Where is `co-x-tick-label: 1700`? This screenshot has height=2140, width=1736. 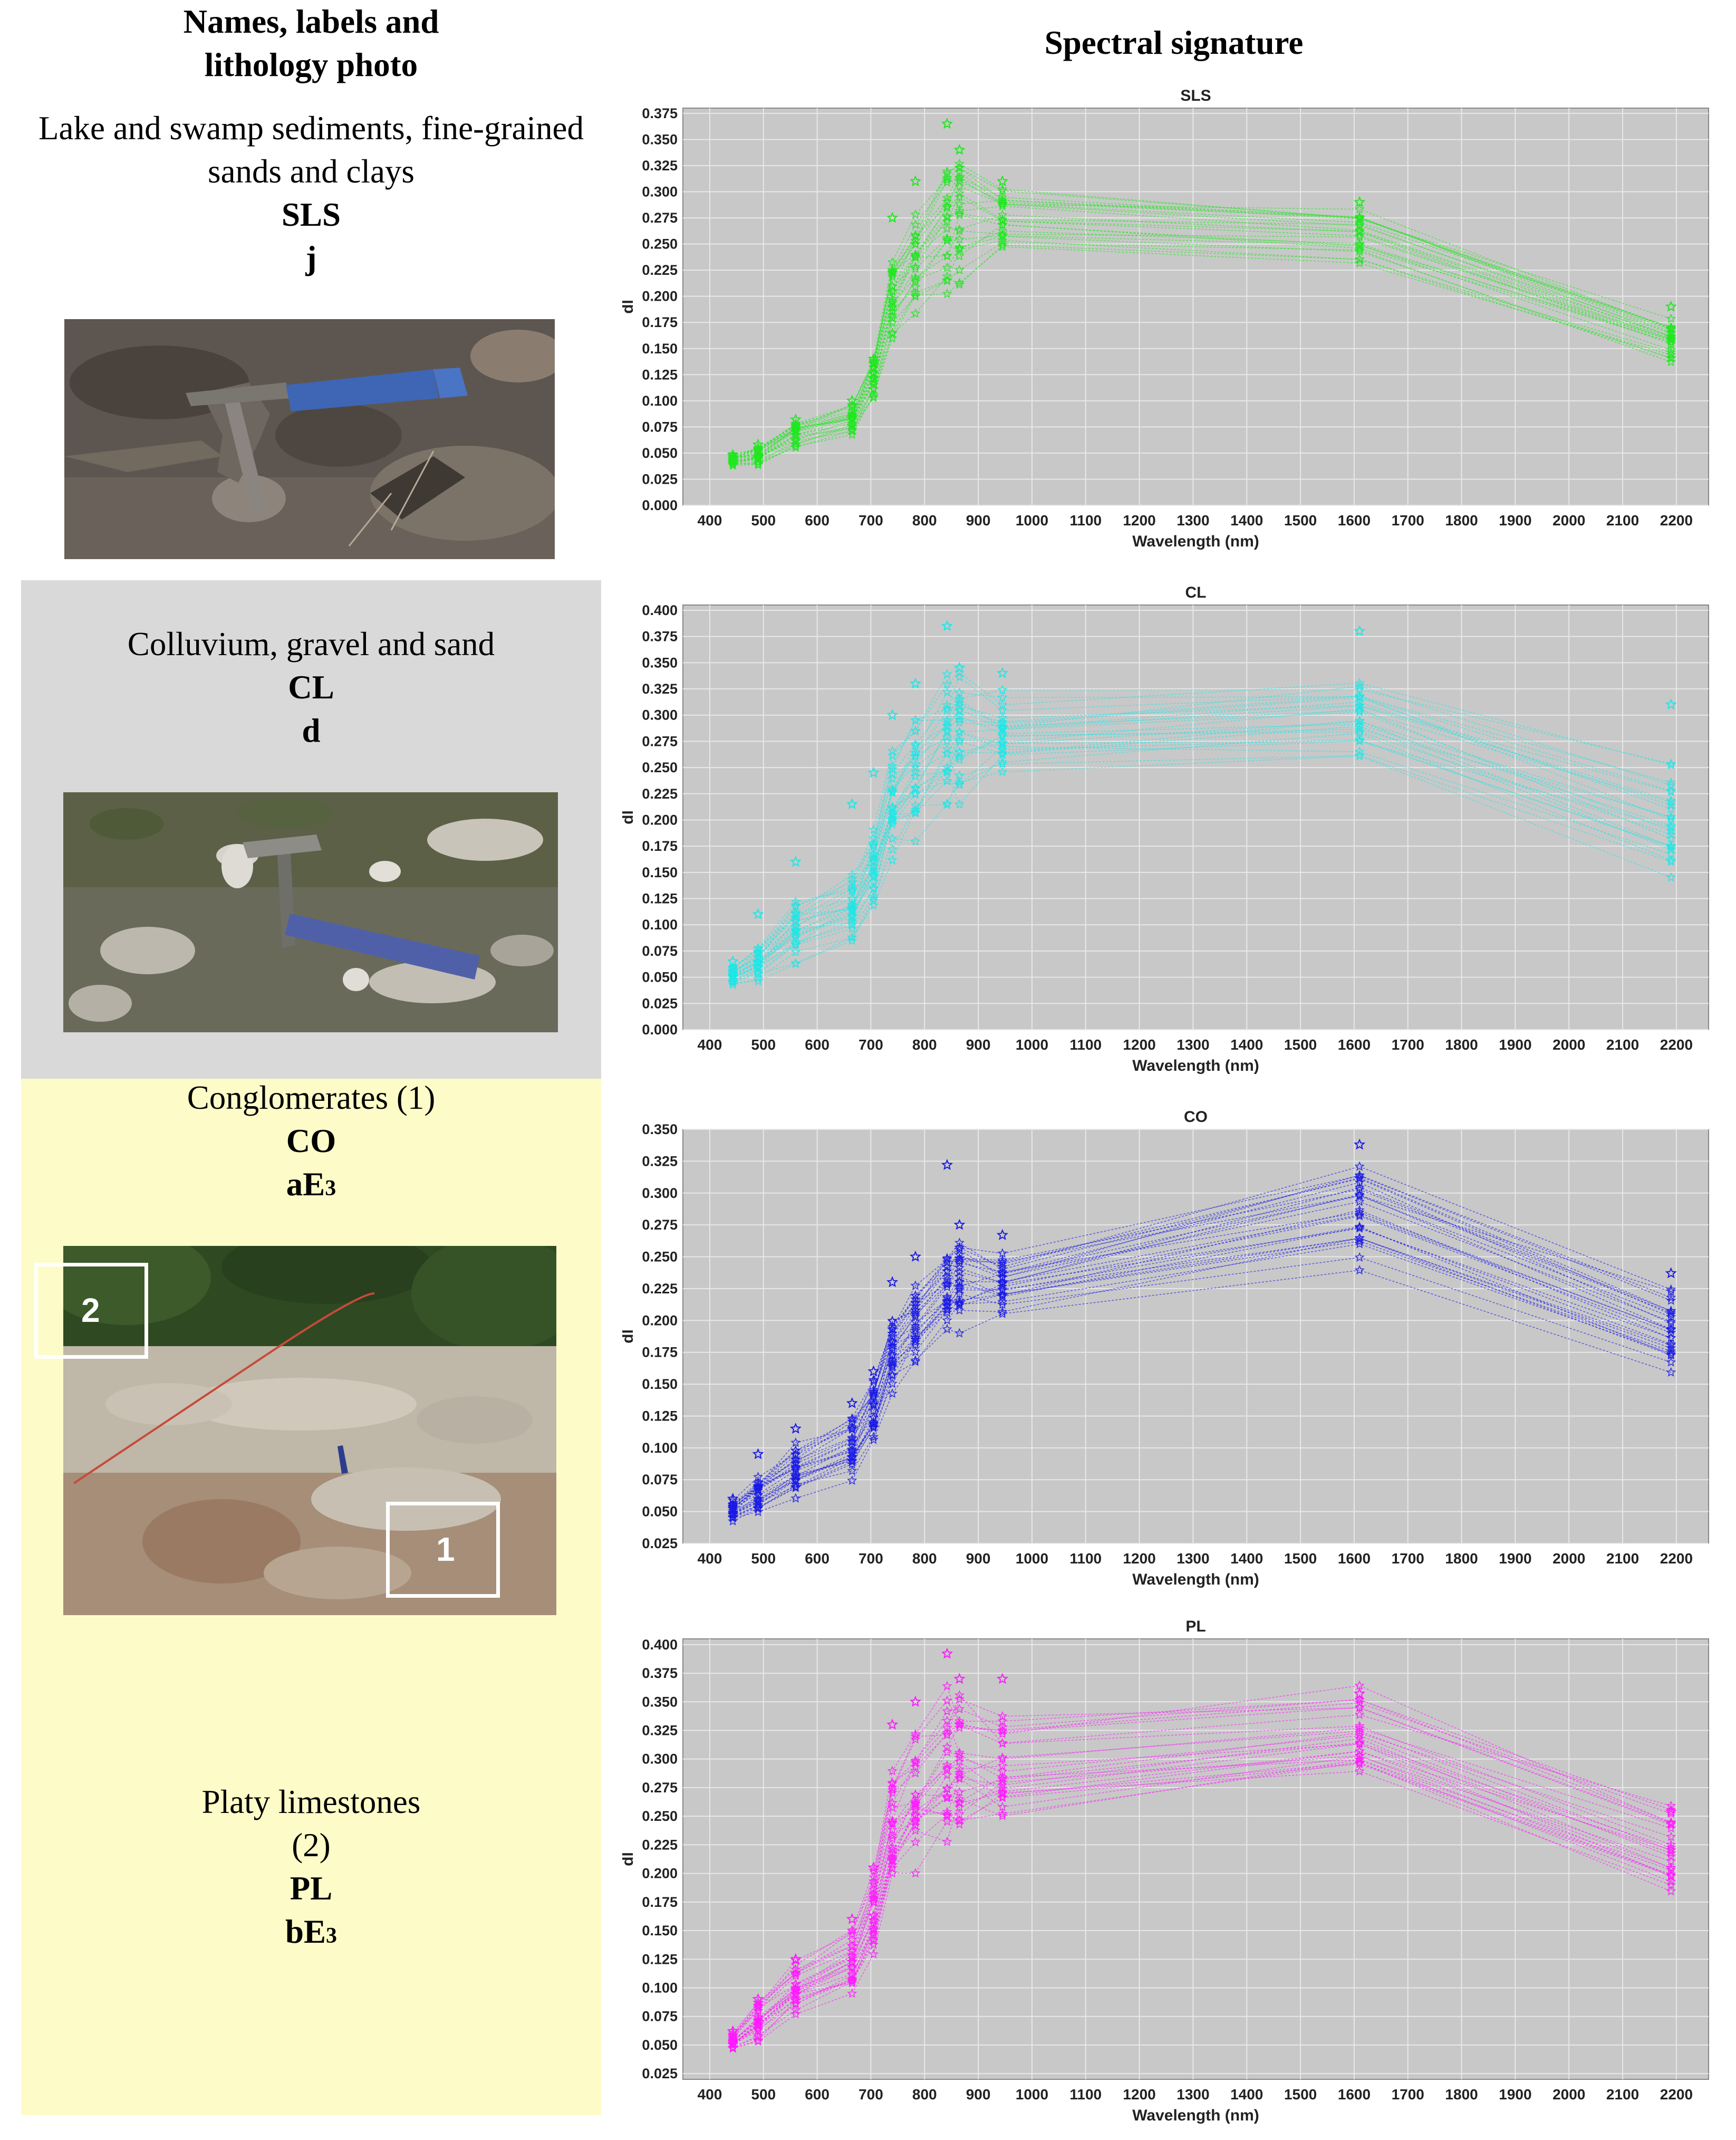 co-x-tick-label: 1700 is located at coordinates (1408, 1558).